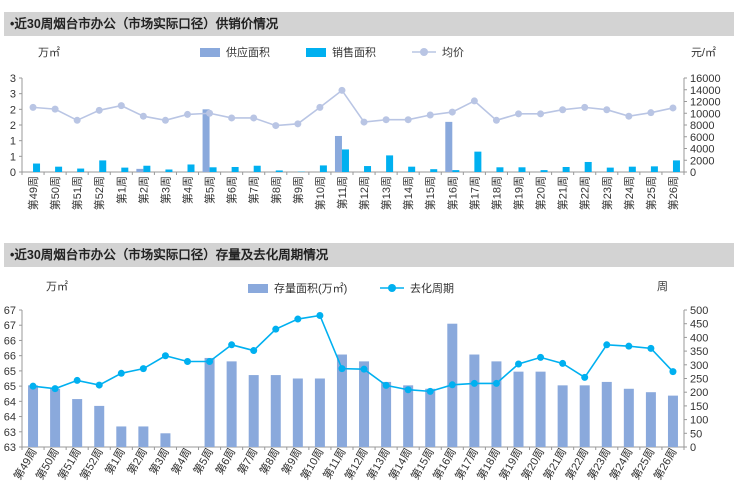  What do you see at coordinates (310, 288) in the screenshot?
I see `legend-label: 存量面积(万㎡)` at bounding box center [310, 288].